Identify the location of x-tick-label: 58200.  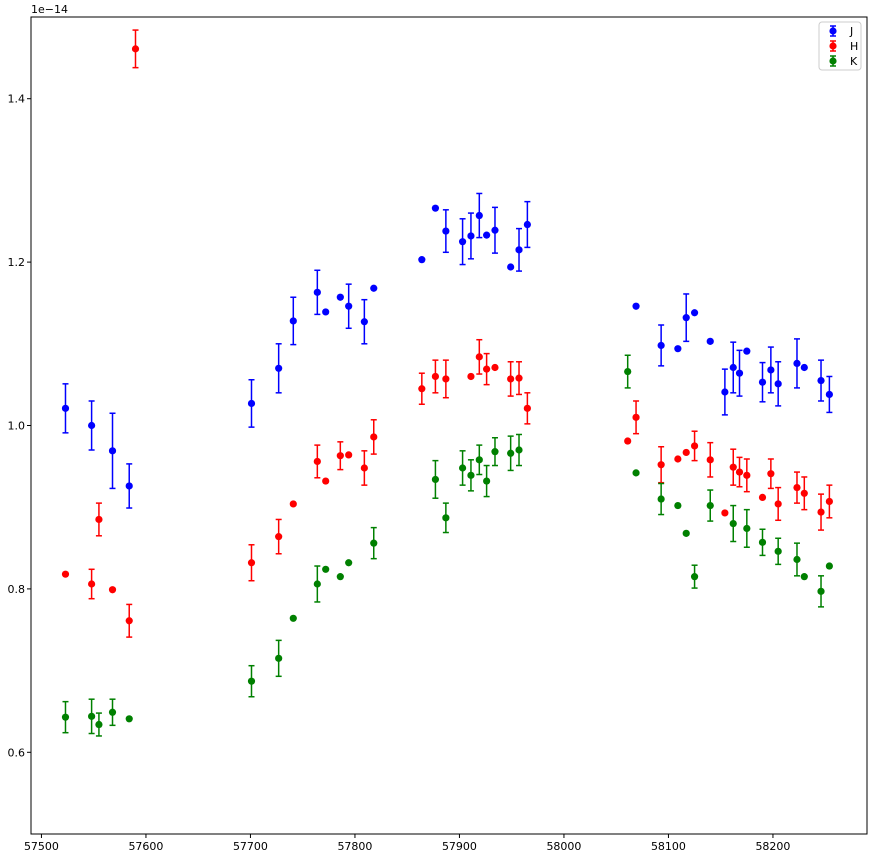
(772, 846).